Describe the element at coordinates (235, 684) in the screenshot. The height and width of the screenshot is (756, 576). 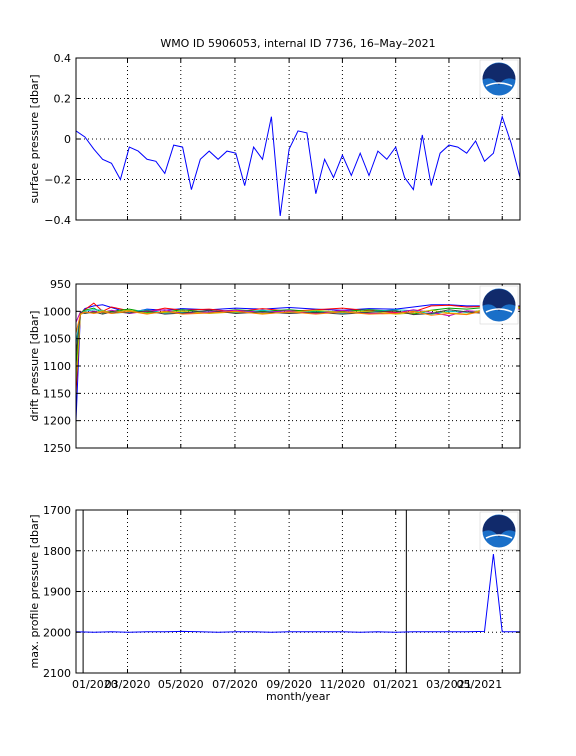
I see `x-tick-label: 07/2020` at that location.